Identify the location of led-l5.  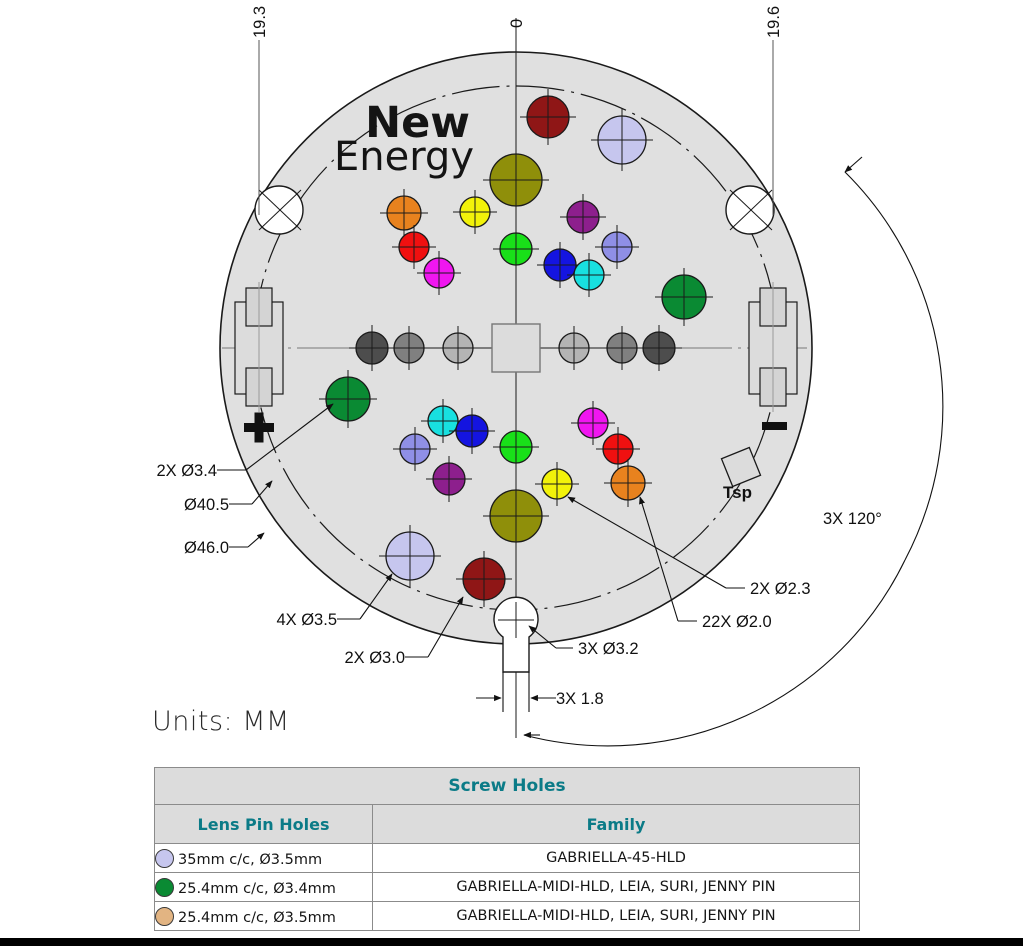
(475, 212).